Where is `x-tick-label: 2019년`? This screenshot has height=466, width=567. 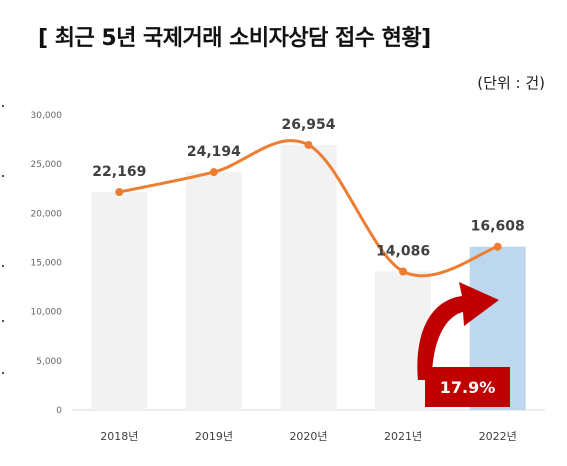 x-tick-label: 2019년 is located at coordinates (214, 436).